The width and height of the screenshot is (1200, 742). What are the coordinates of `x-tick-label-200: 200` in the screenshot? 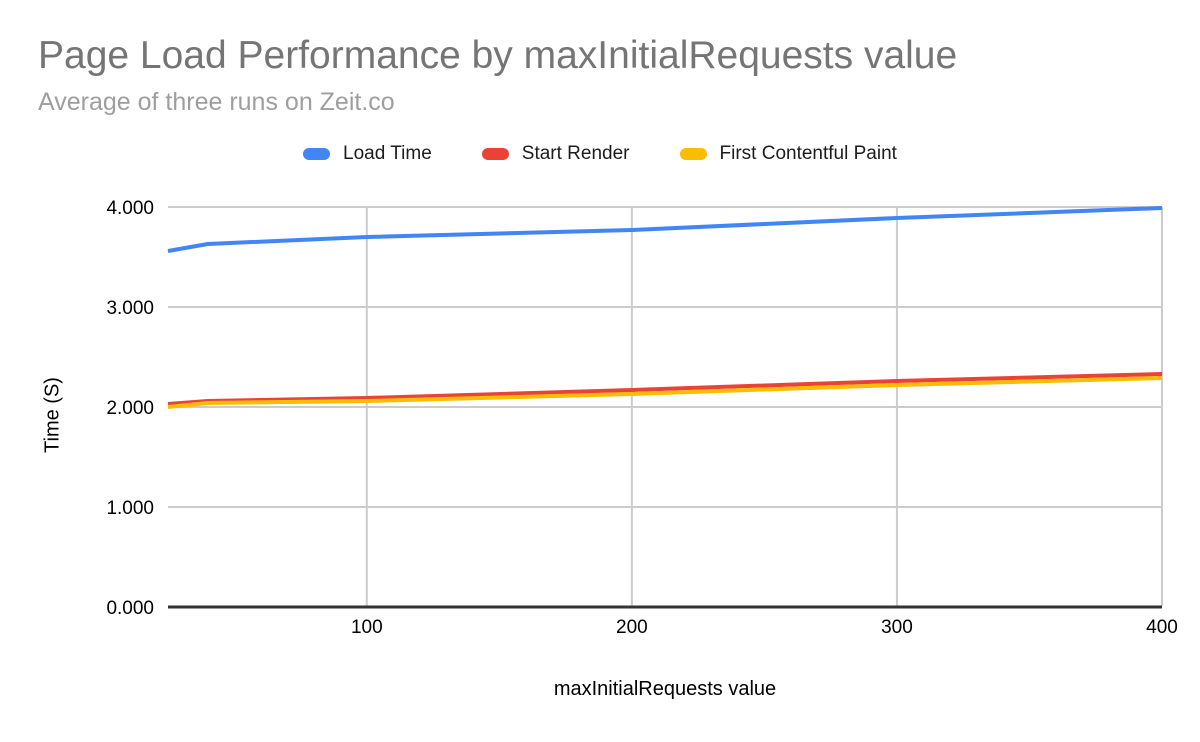 It's located at (632, 627).